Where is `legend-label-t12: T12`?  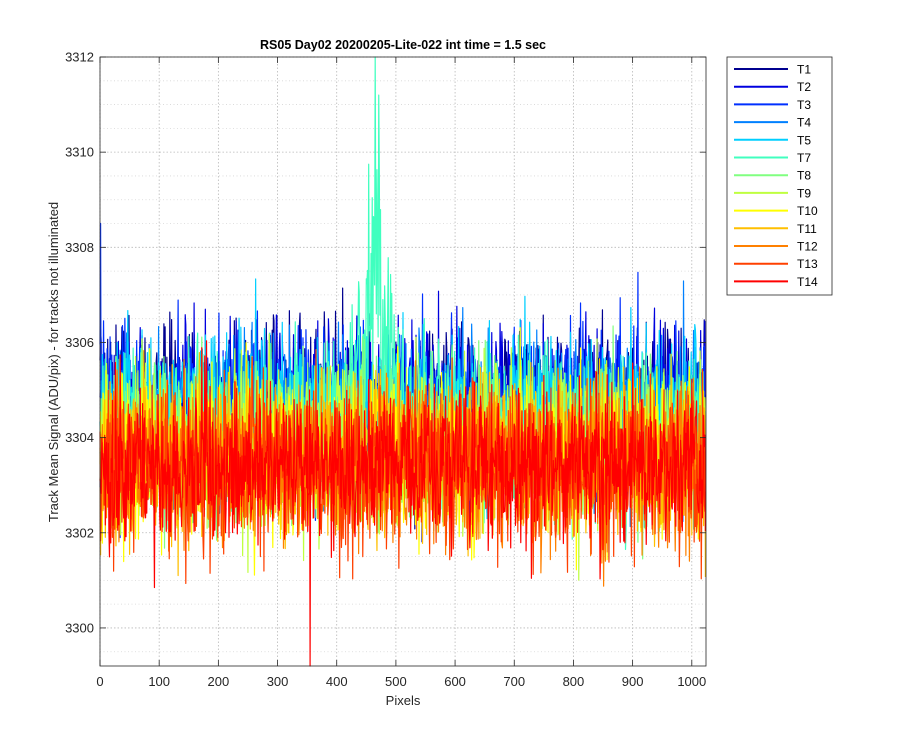 legend-label-t12: T12 is located at coordinates (807, 247).